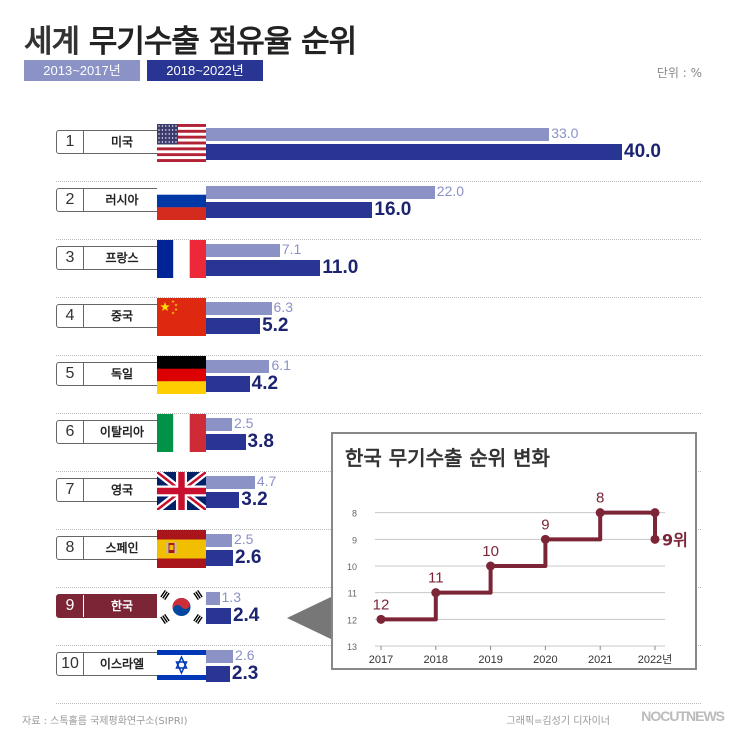 The image size is (736, 735). What do you see at coordinates (368, 675) in the screenshot?
I see `rank-row: 10 이스라엘 2.6 2.3` at bounding box center [368, 675].